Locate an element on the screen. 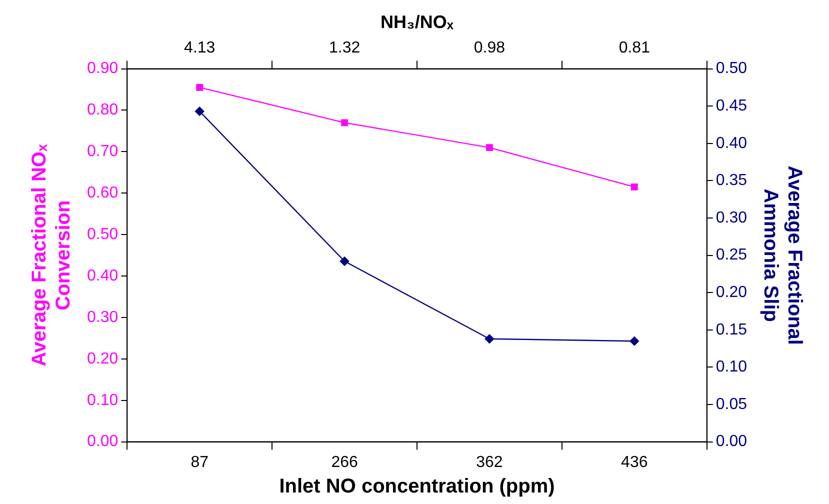 The width and height of the screenshot is (829, 504). y-tick-label: 0.50 is located at coordinates (102, 234).